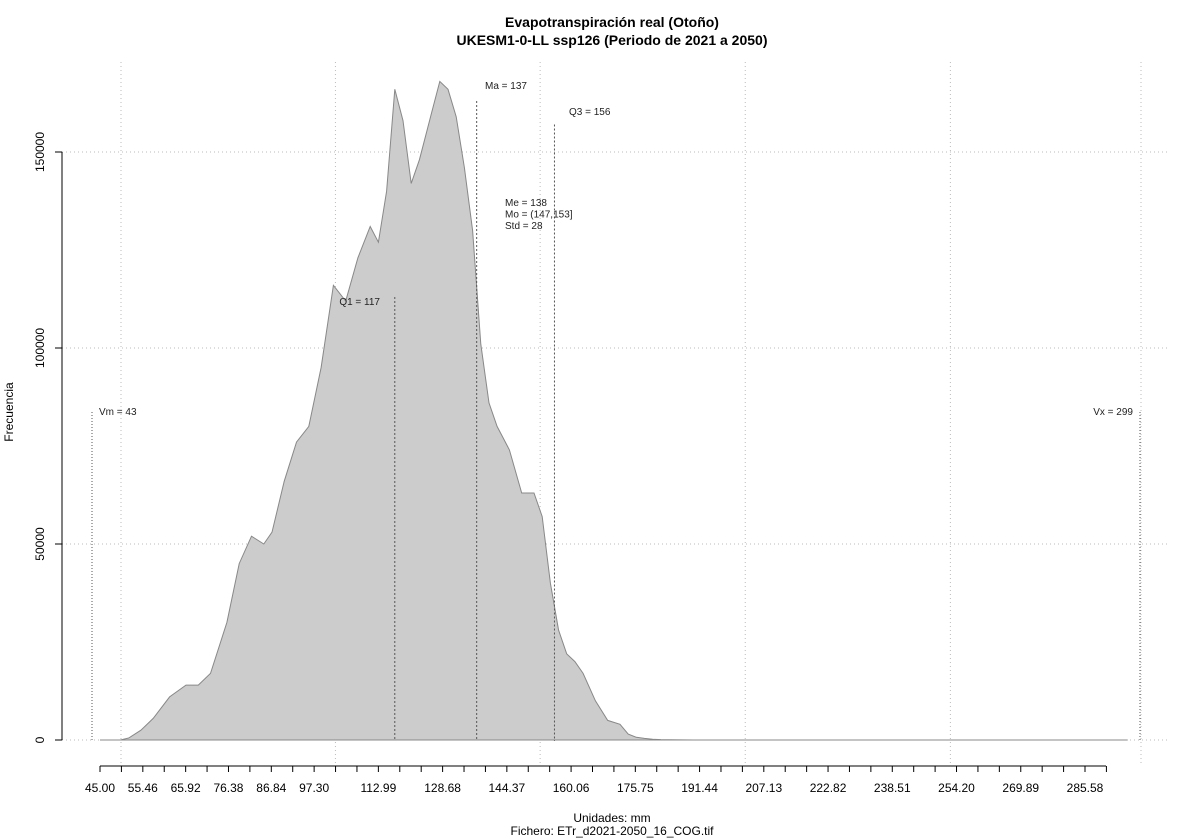 The image size is (1200, 840). Describe the element at coordinates (506, 86) in the screenshot. I see `mean-label: Ma = 137` at that location.